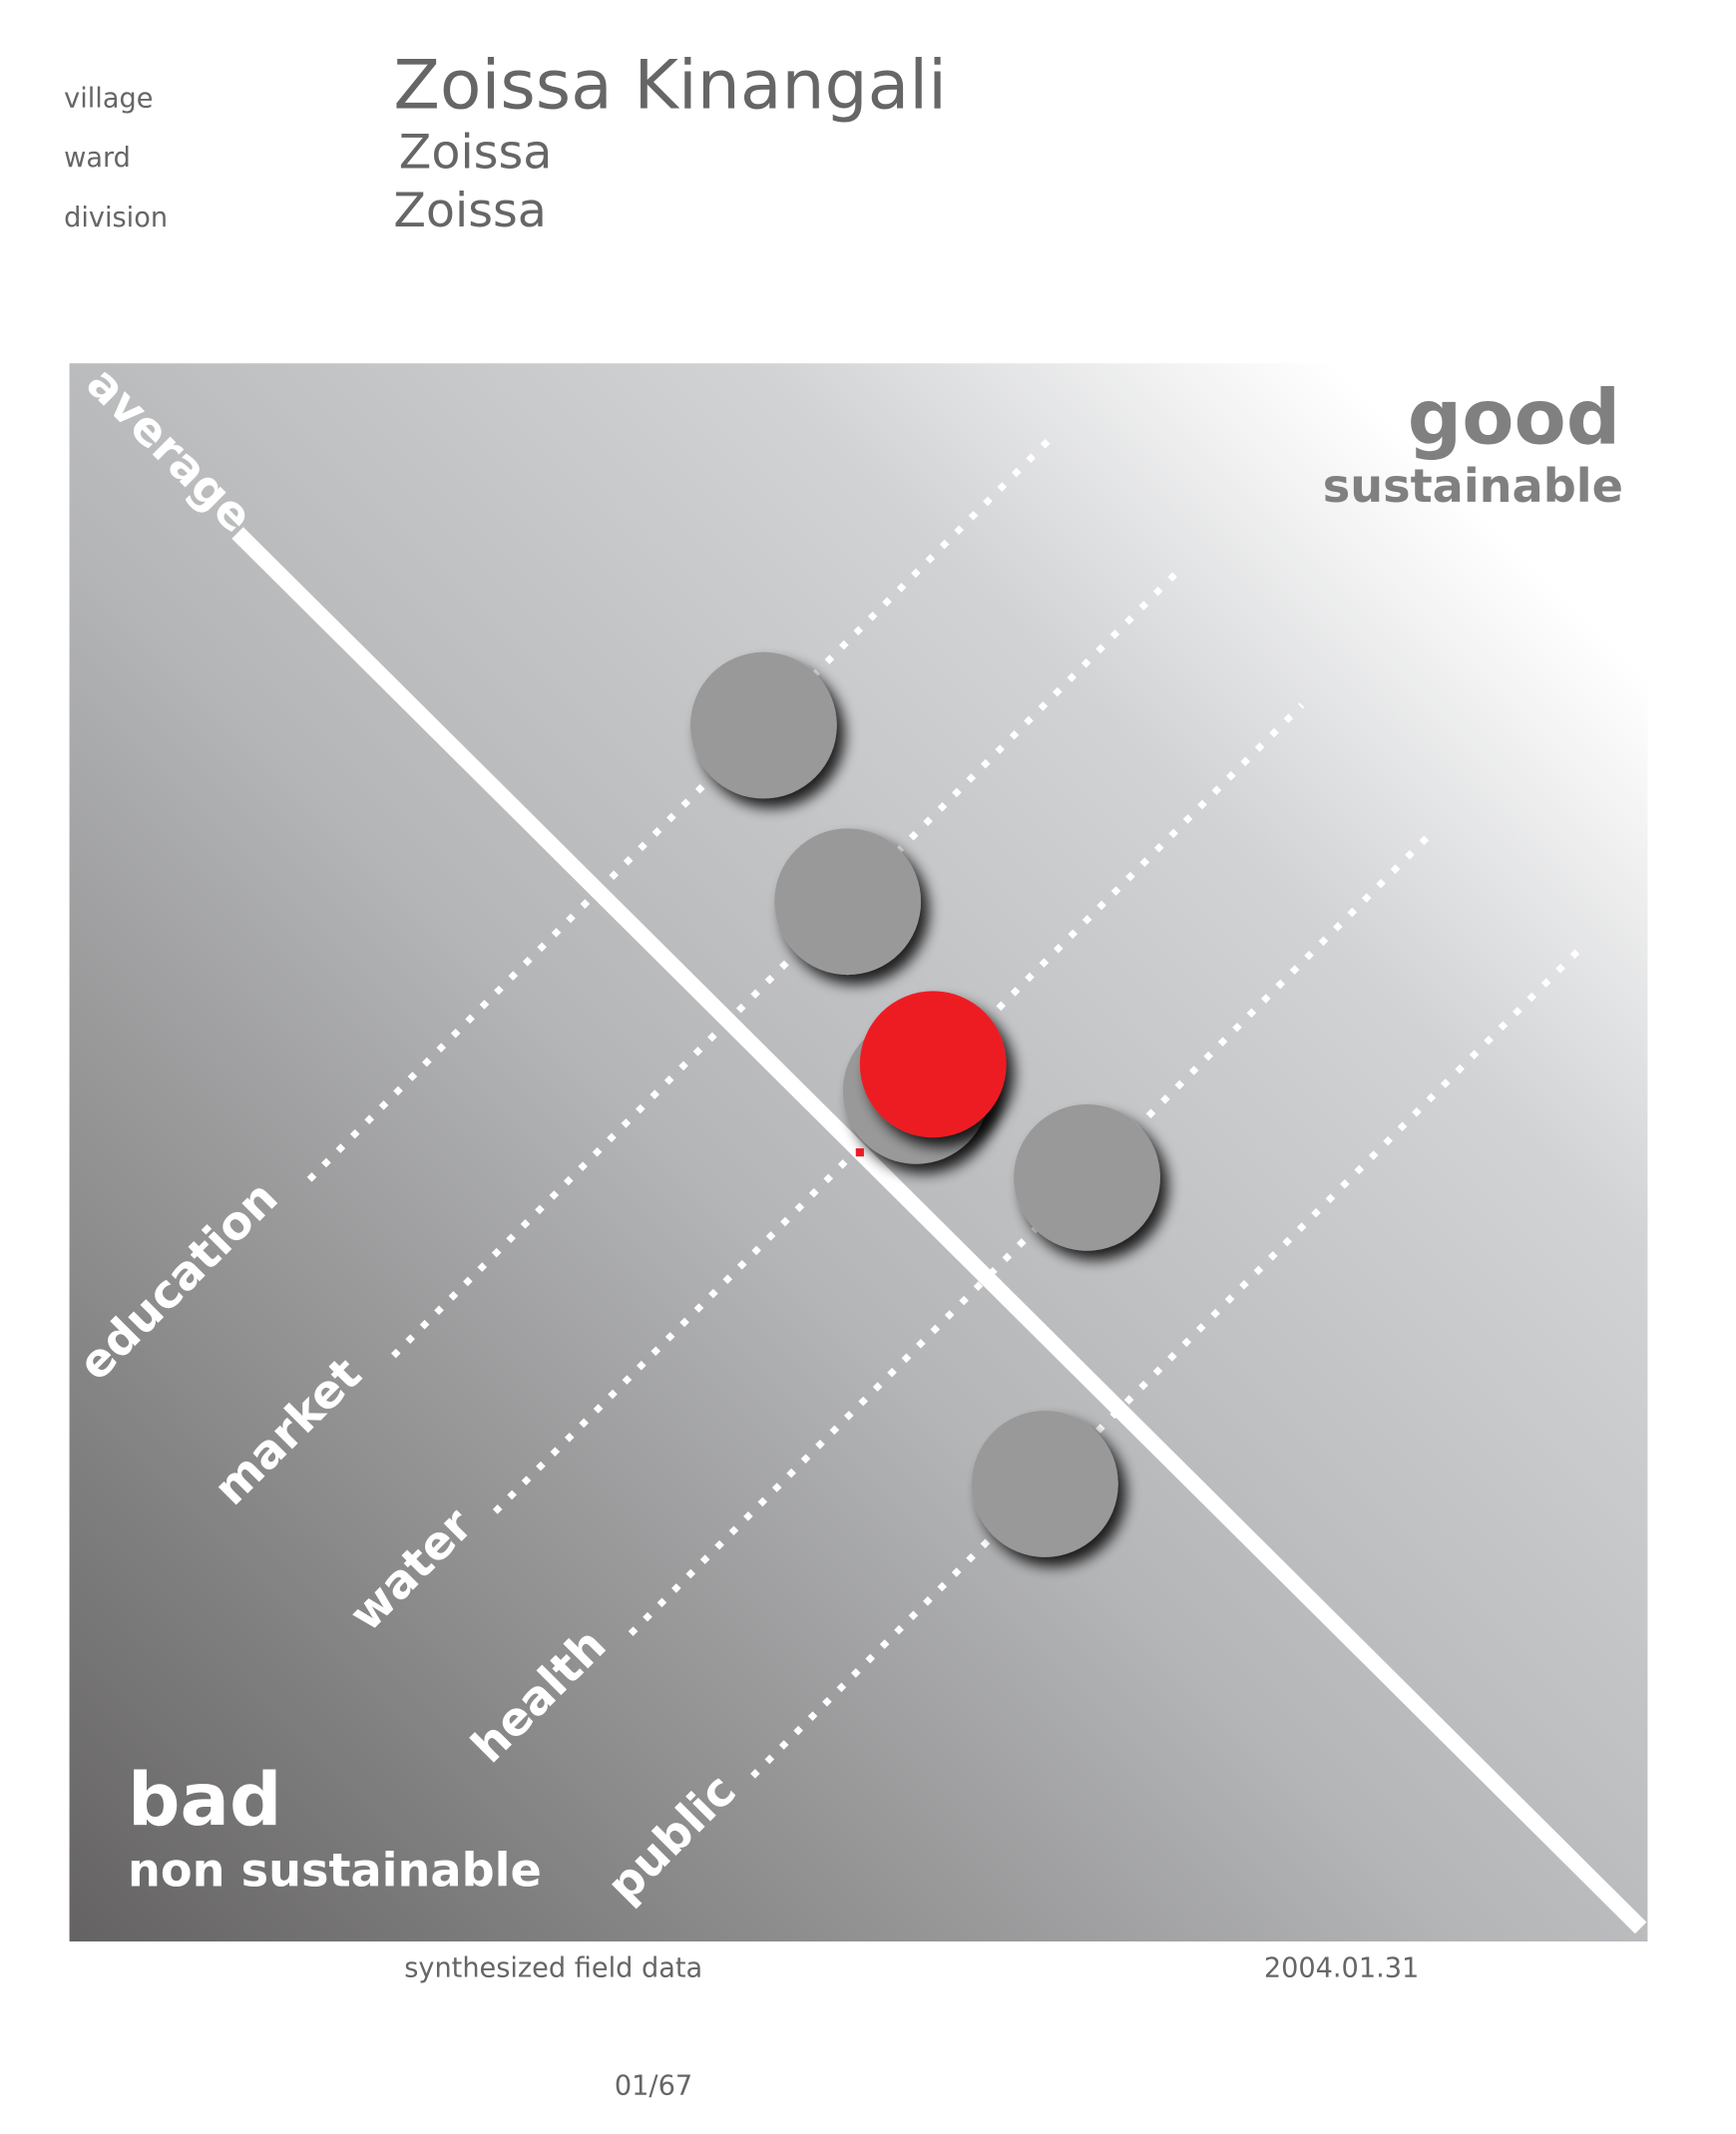 The height and width of the screenshot is (2134, 1736). What do you see at coordinates (97, 158) in the screenshot?
I see `ward-label: ward` at bounding box center [97, 158].